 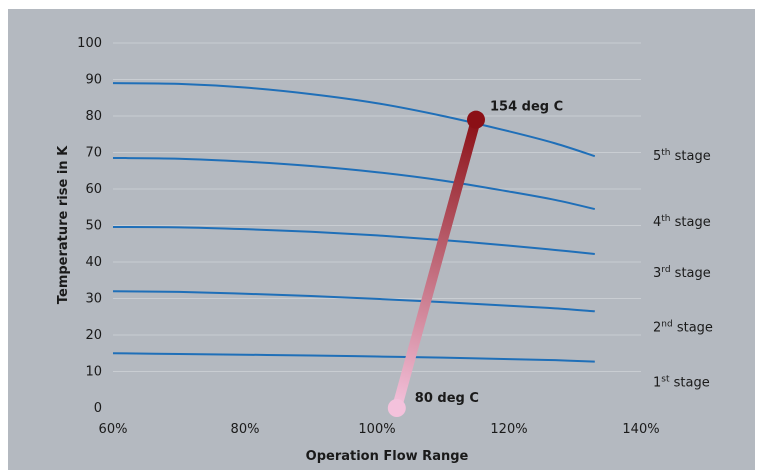 I want to click on y-tick-label: 40, so click(x=93, y=262).